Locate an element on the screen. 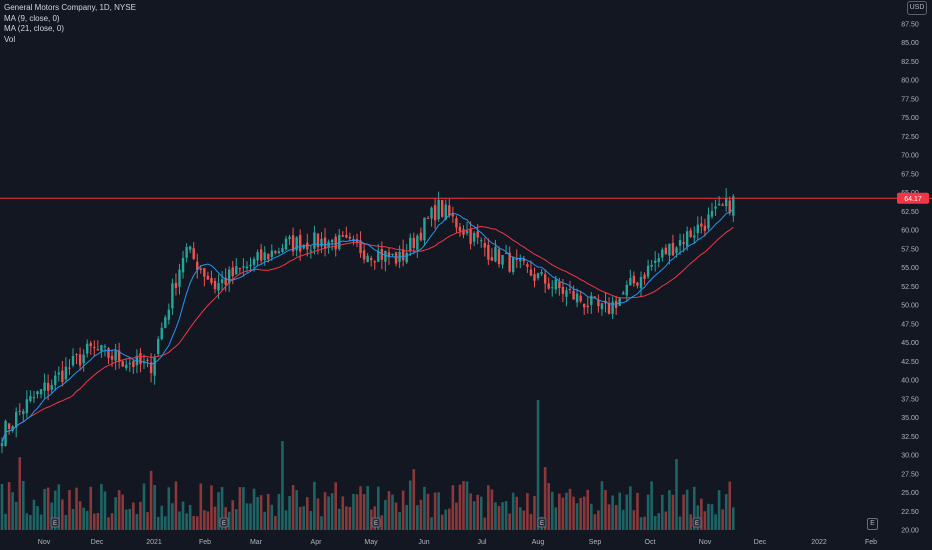 Image resolution: width=932 pixels, height=550 pixels. y-tick-label: 82.50 is located at coordinates (910, 62).